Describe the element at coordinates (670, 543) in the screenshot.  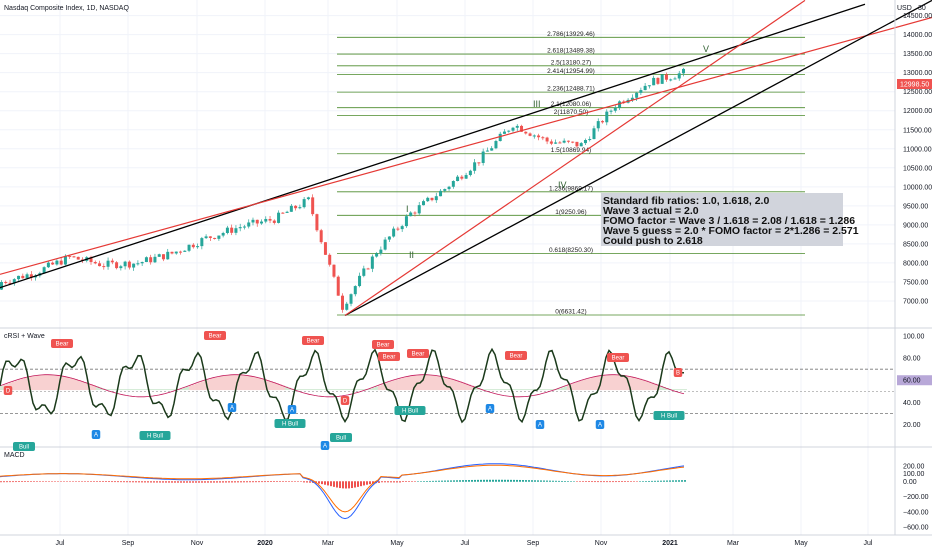
I see `time-tick-label: 2021` at that location.